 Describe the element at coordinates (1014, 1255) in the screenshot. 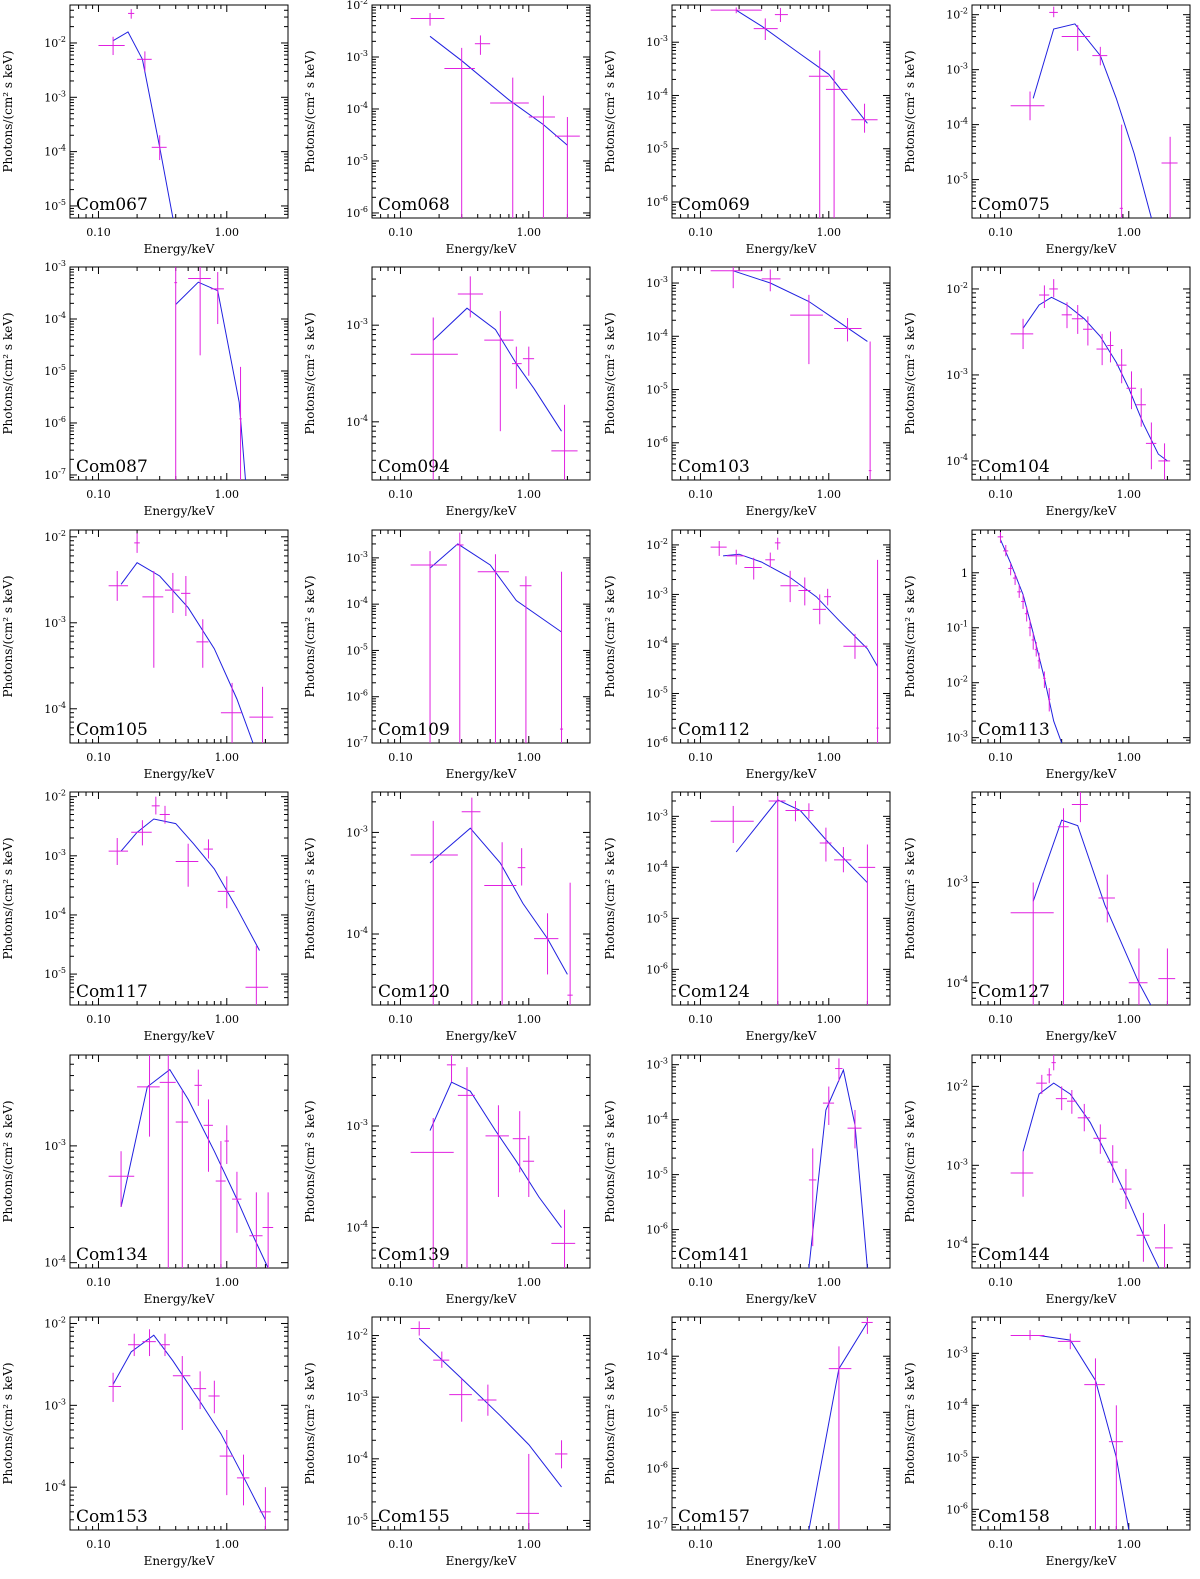

I see `panel-label: Com144` at that location.